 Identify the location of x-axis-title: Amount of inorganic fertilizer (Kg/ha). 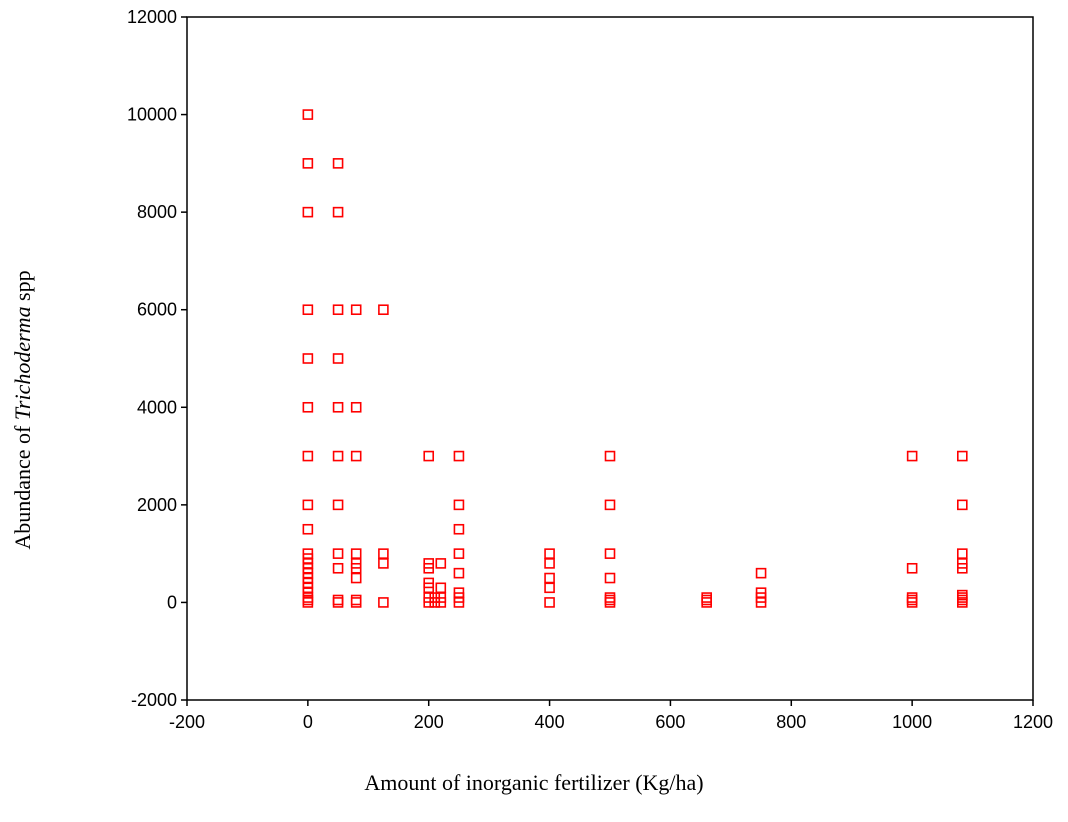
(533, 782).